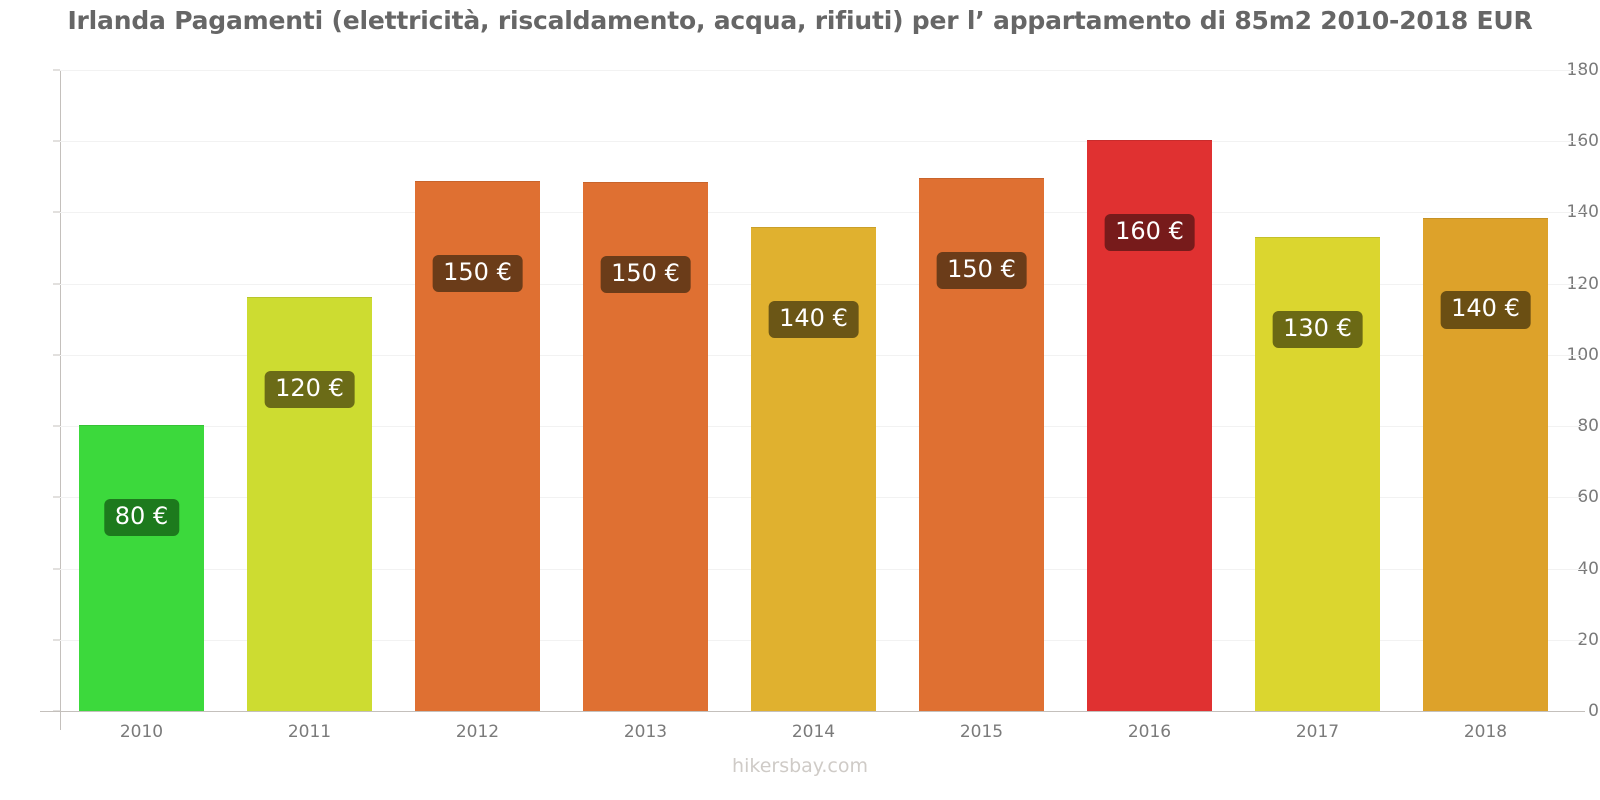 Image resolution: width=1600 pixels, height=800 pixels. What do you see at coordinates (812, 711) in the screenshot?
I see `x-axis-line` at bounding box center [812, 711].